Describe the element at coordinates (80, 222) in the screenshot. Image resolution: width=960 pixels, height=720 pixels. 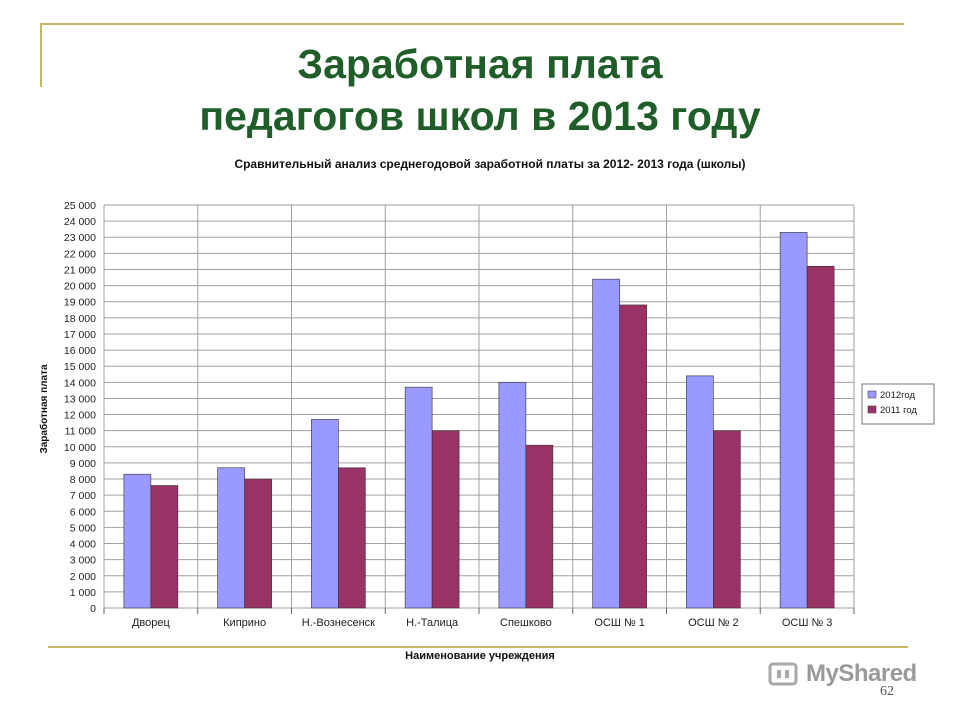
I see `y-tick-label: 24 000` at that location.